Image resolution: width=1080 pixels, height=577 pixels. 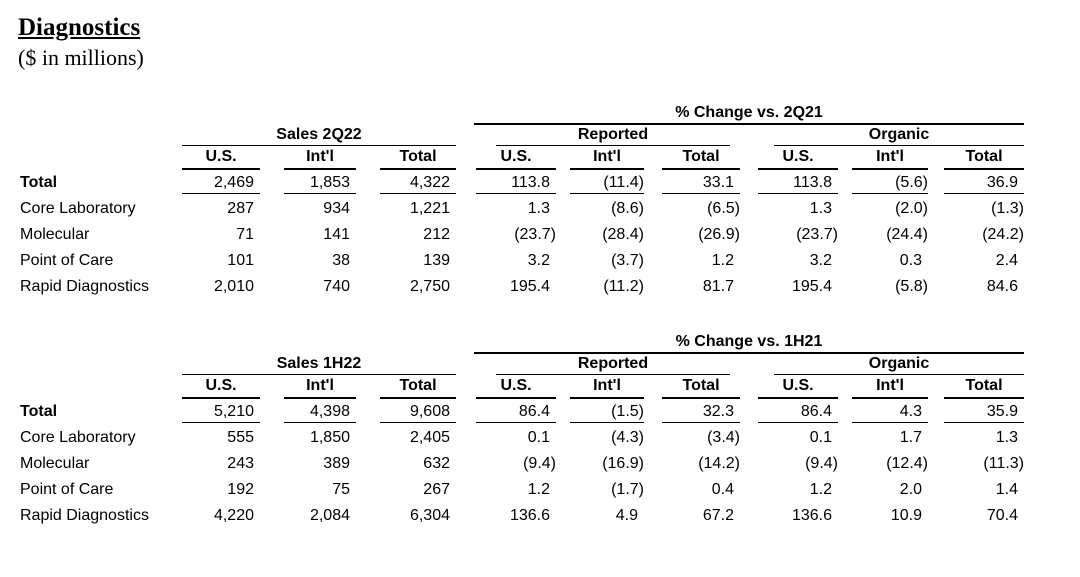 I want to click on table-cell: (16.9), so click(x=623, y=463).